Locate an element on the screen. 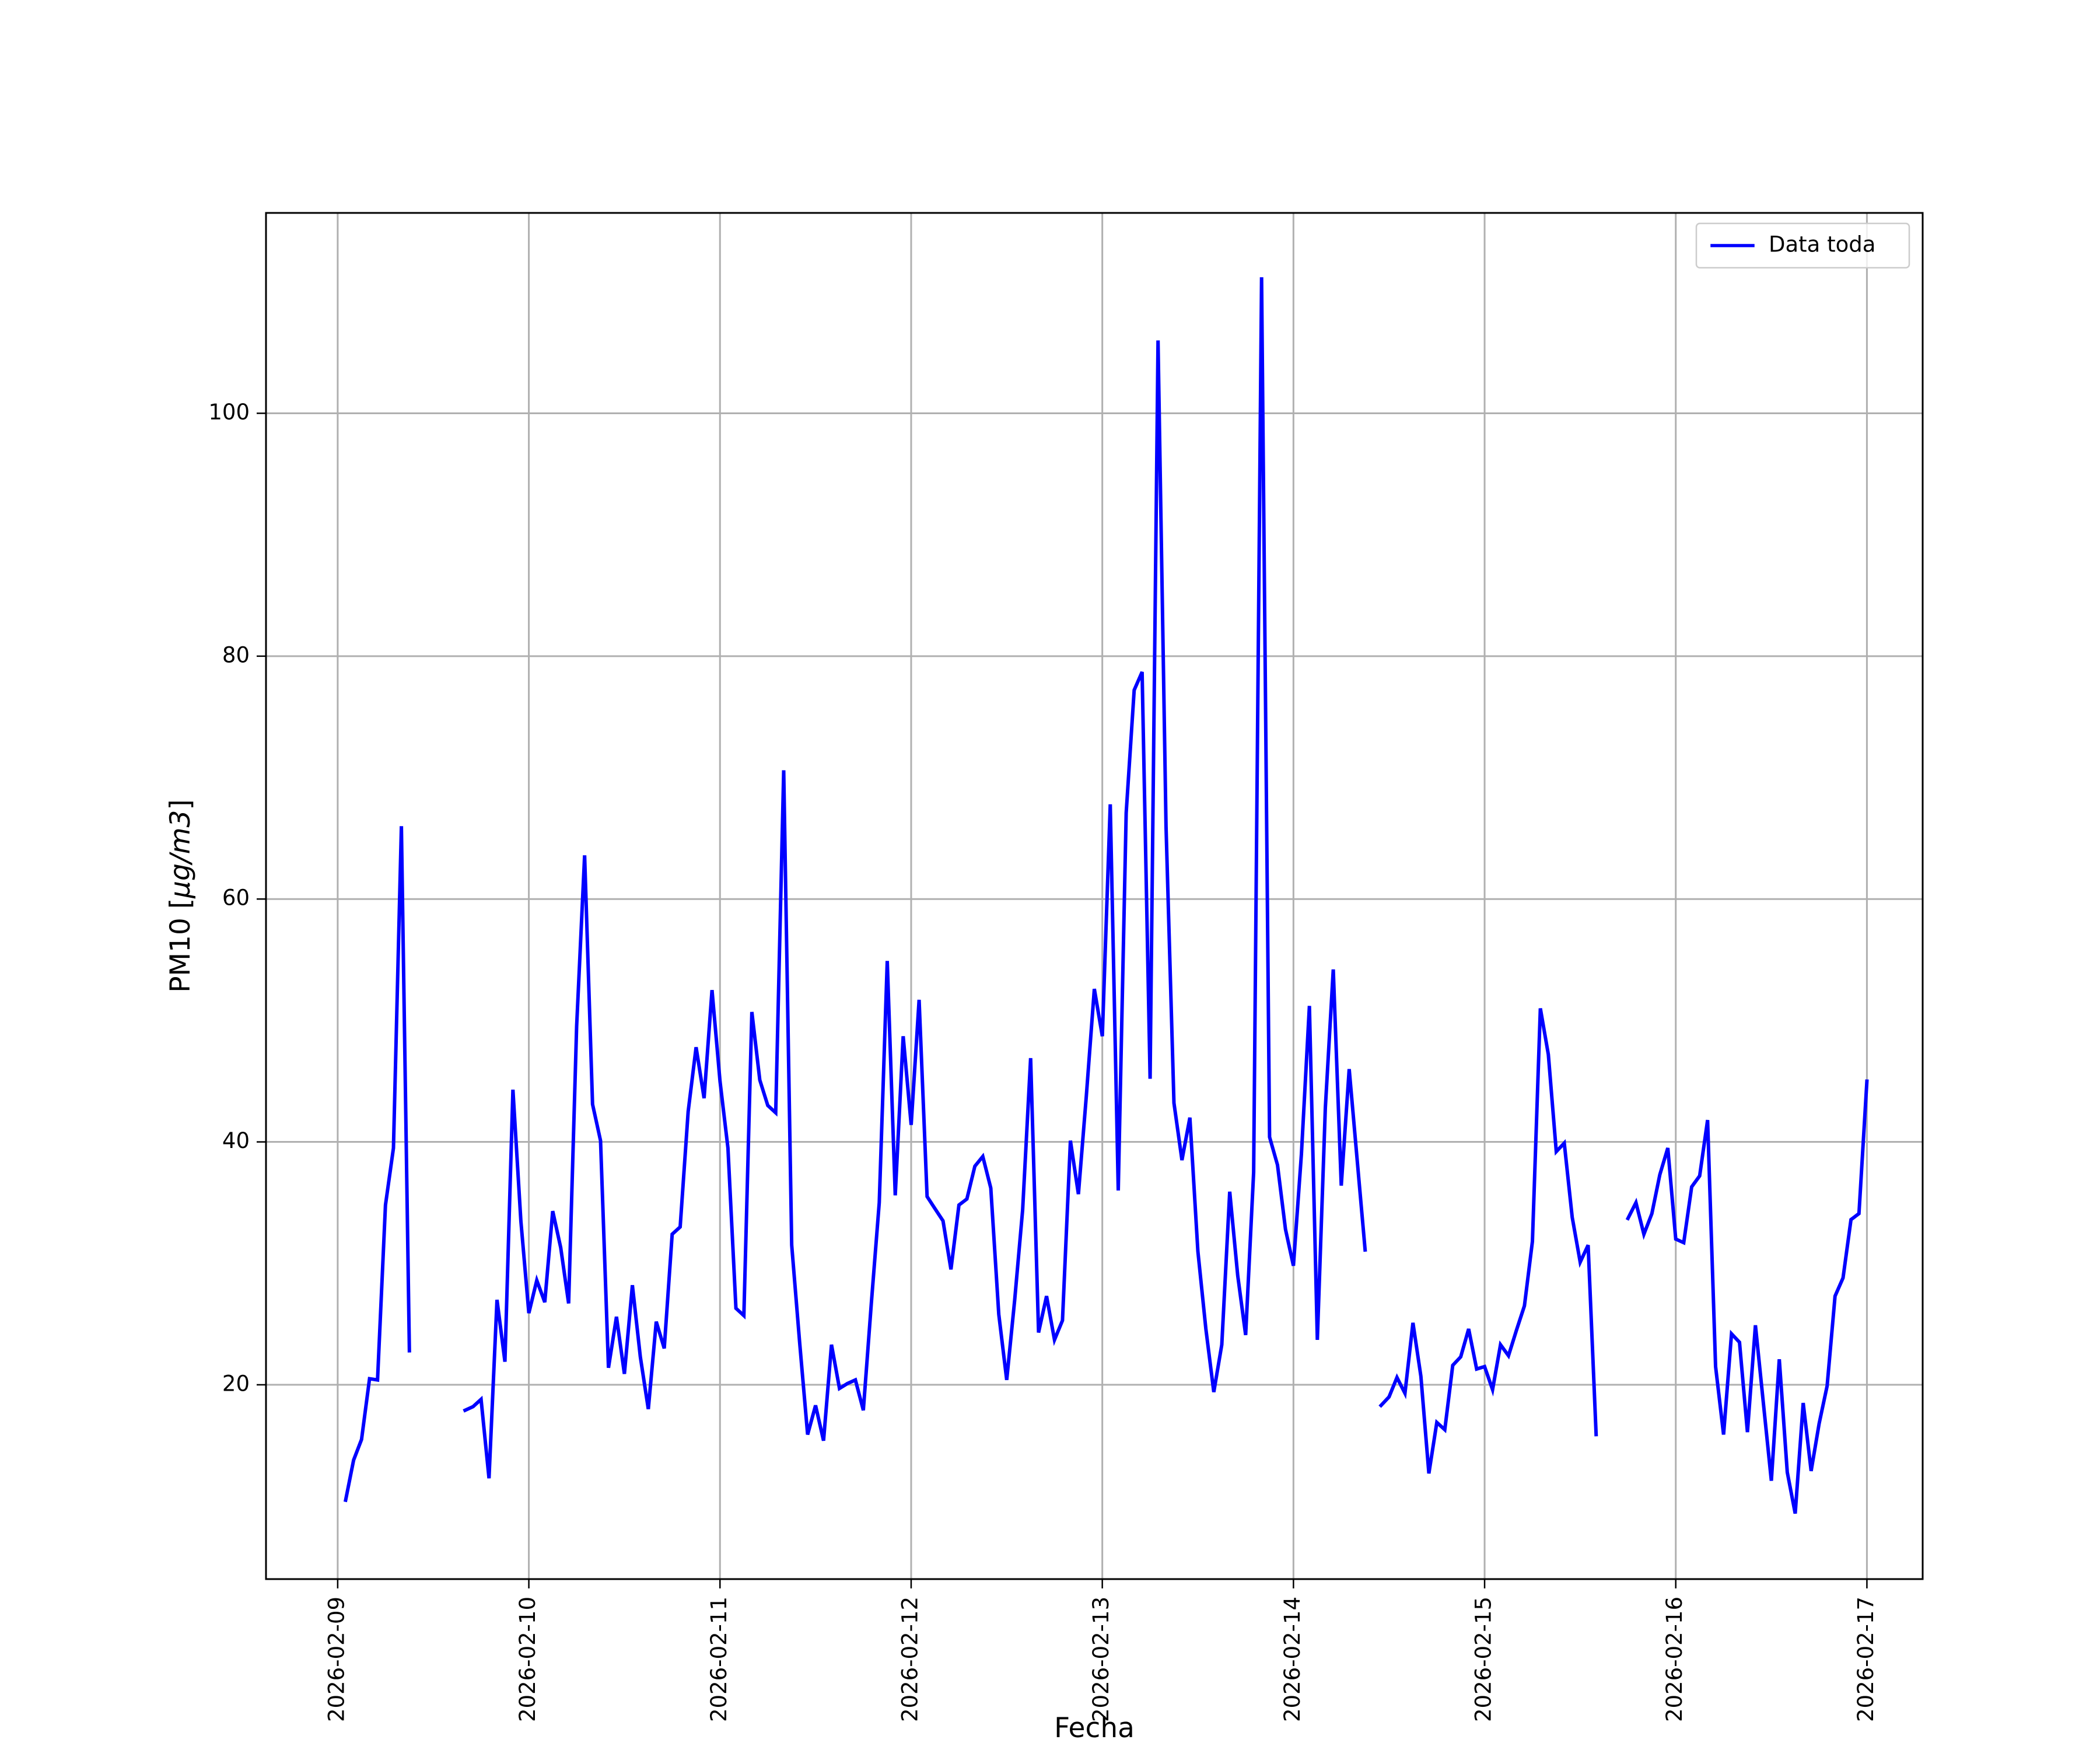 This screenshot has width=2100, height=1750. y-tick-label: 40 is located at coordinates (236, 1140).